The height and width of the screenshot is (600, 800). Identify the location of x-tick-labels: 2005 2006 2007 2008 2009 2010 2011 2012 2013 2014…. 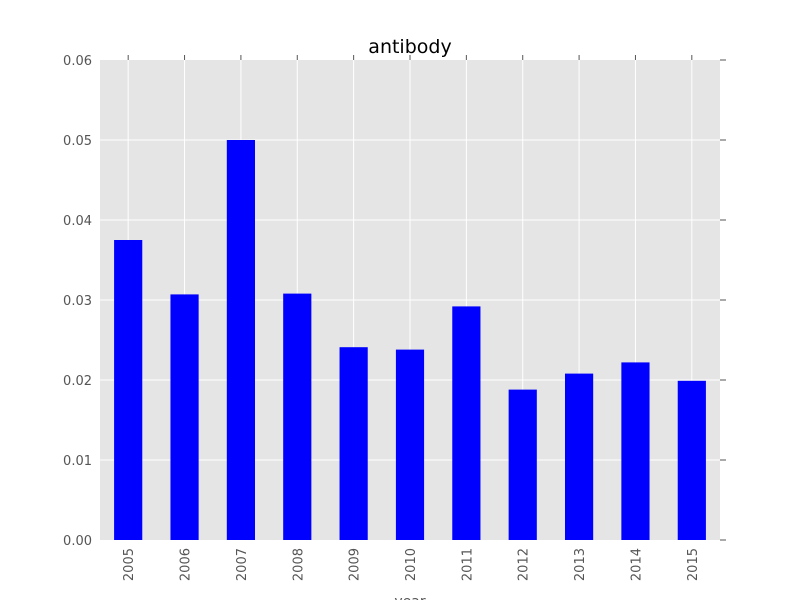
(411, 564).